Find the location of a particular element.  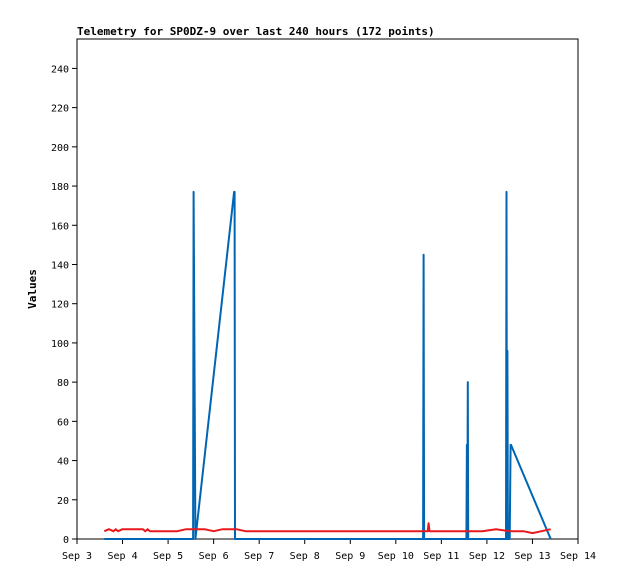

x-tick-label: Sep 3 is located at coordinates (77, 556).